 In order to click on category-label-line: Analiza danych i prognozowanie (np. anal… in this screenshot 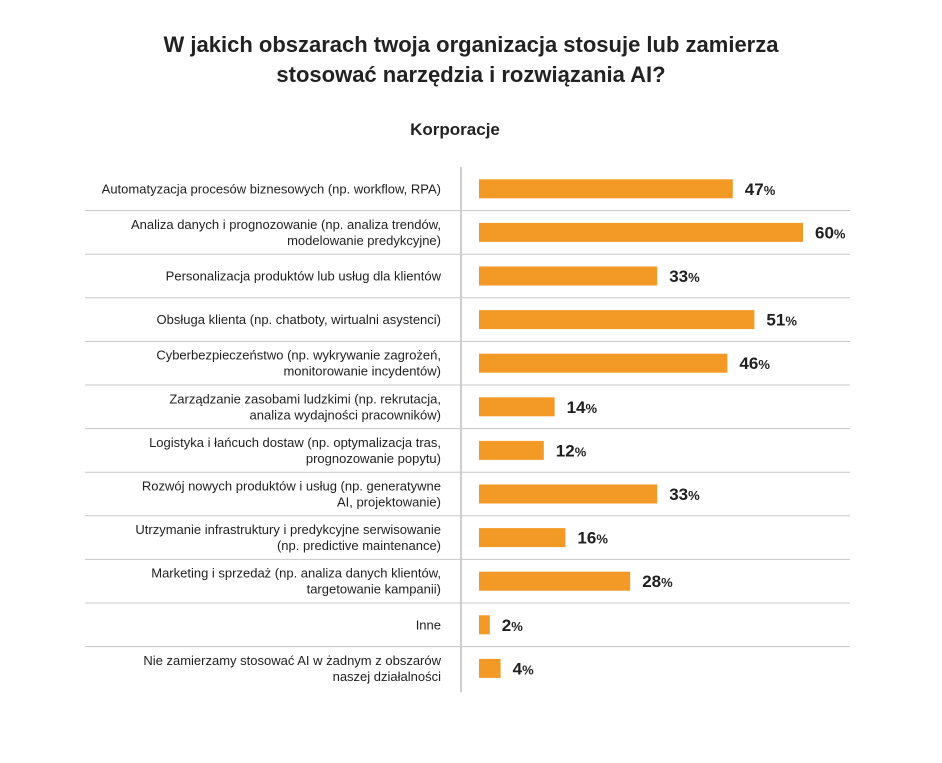, I will do `click(286, 224)`.